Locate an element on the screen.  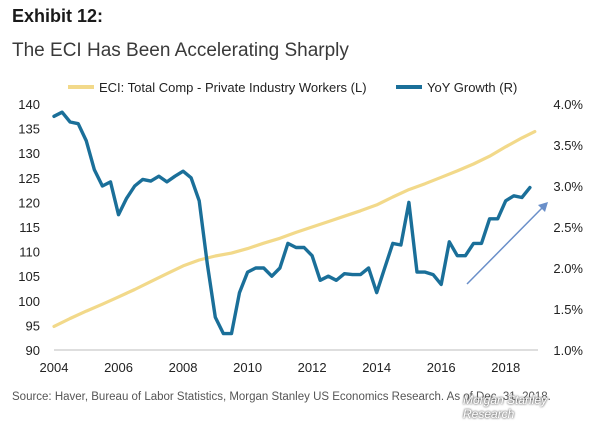
left-y-axis: 90 95 100 105 110 115 120 125 130 135 140 is located at coordinates (29, 227).